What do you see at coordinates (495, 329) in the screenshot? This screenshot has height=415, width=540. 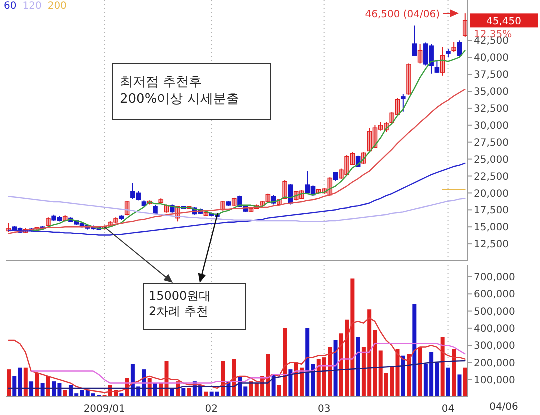 I see `y-tick-label: 400,000` at bounding box center [495, 329].